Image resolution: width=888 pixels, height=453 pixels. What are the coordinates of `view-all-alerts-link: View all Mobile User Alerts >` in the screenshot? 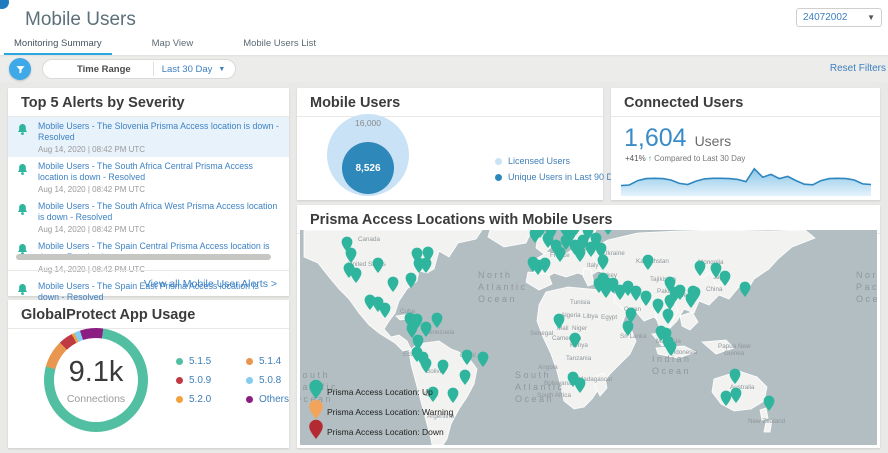 It's located at (210, 283).